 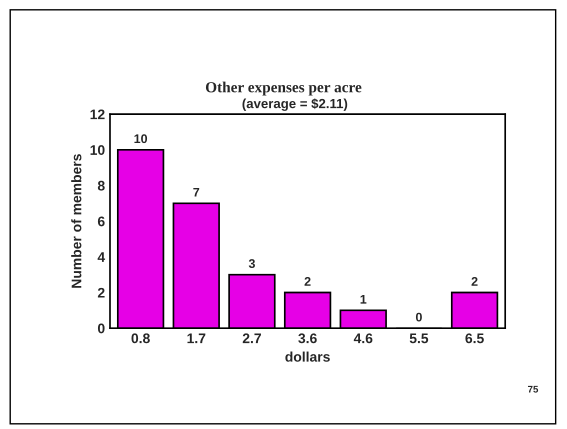 What do you see at coordinates (141, 338) in the screenshot?
I see `x-tick-label: 0.8` at bounding box center [141, 338].